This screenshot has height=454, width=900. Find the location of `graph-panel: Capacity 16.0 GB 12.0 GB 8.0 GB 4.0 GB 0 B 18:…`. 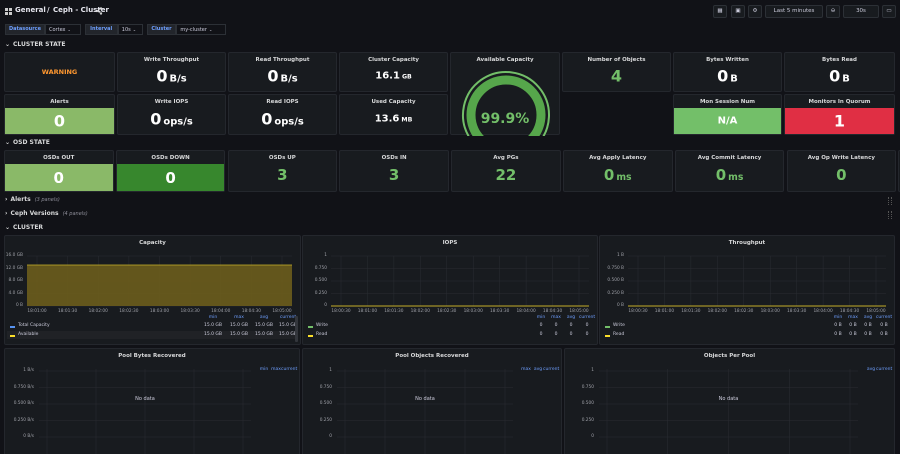

graph-panel: Capacity 16.0 GB 12.0 GB 8.0 GB 4.0 GB 0 B 18:… is located at coordinates (152, 290).